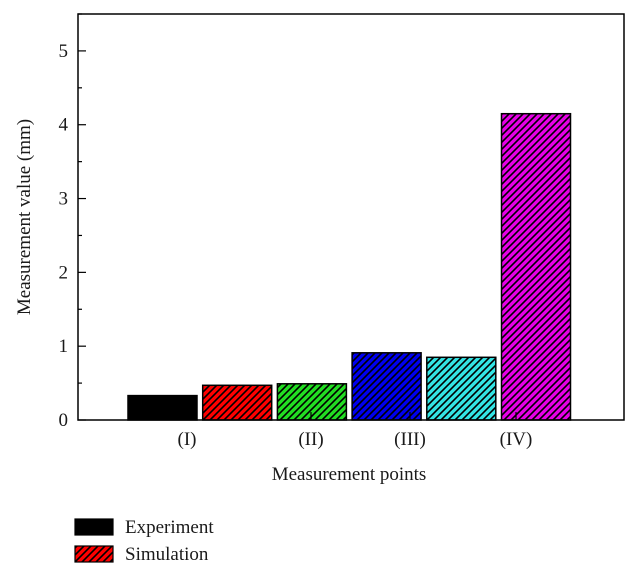 The height and width of the screenshot is (576, 639). I want to click on legend-label-2: Simulation, so click(167, 554).